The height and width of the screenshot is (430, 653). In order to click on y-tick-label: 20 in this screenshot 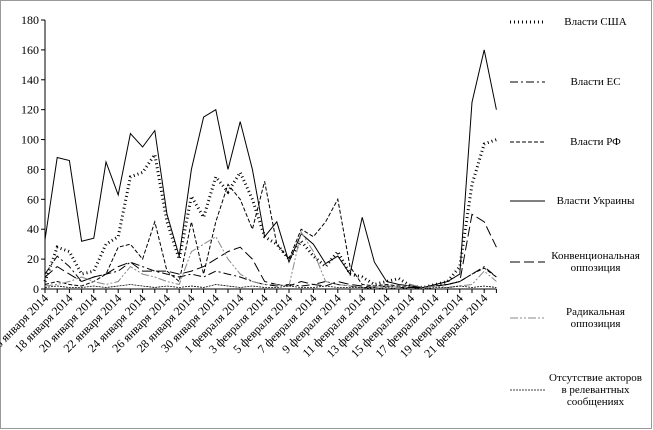, I will do `click(33, 259)`.